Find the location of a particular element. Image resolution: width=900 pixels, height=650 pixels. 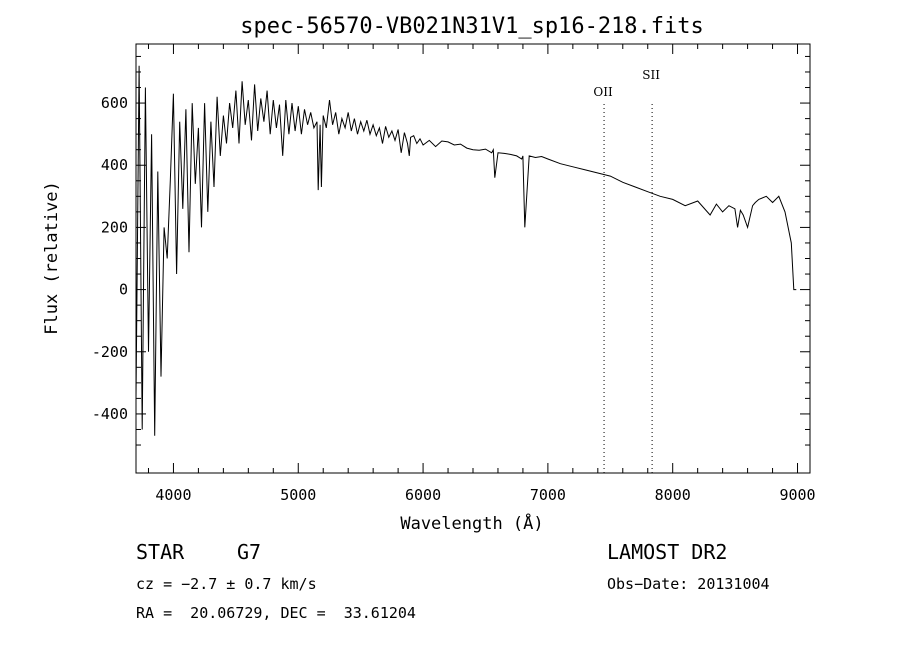

x-tick-label: 9000 is located at coordinates (797, 495).